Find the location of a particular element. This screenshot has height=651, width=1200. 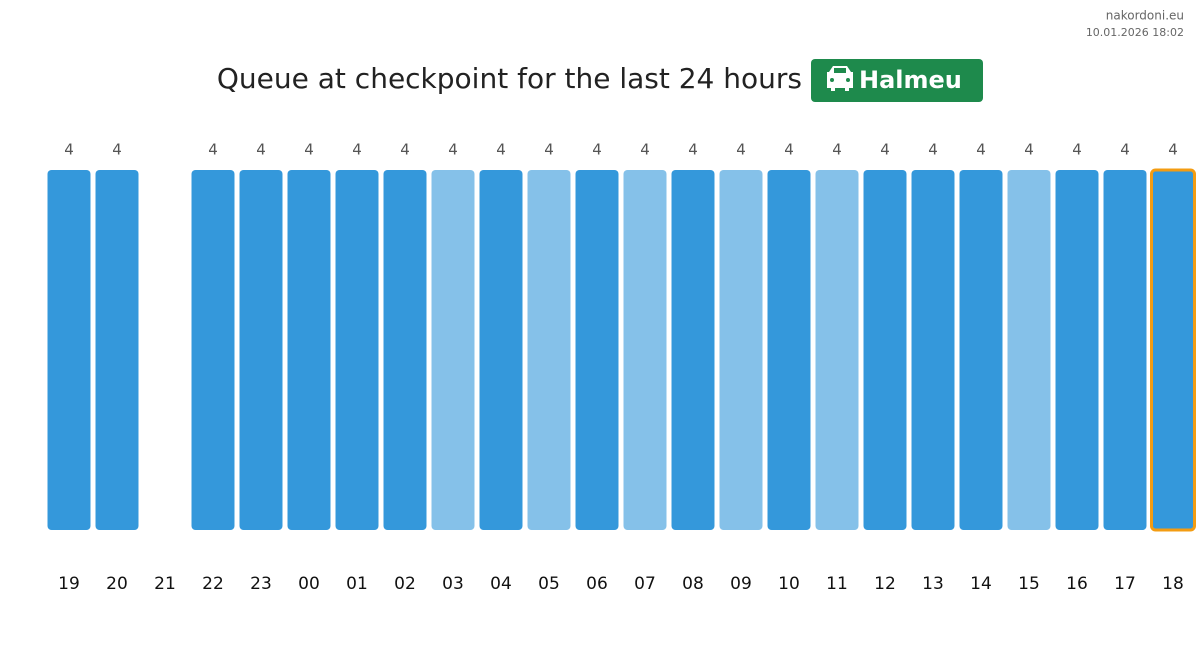

x-tick-label: 20 is located at coordinates (117, 584).